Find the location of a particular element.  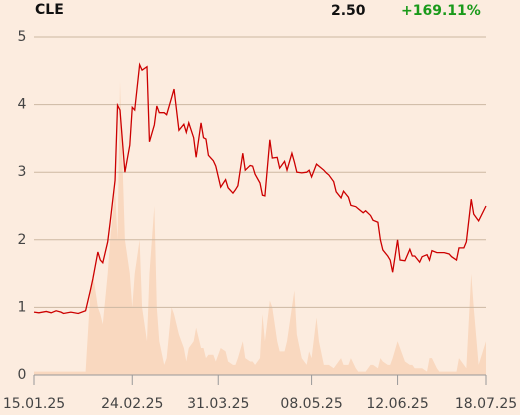

x-tick-label: 12.06.25 is located at coordinates (397, 404).